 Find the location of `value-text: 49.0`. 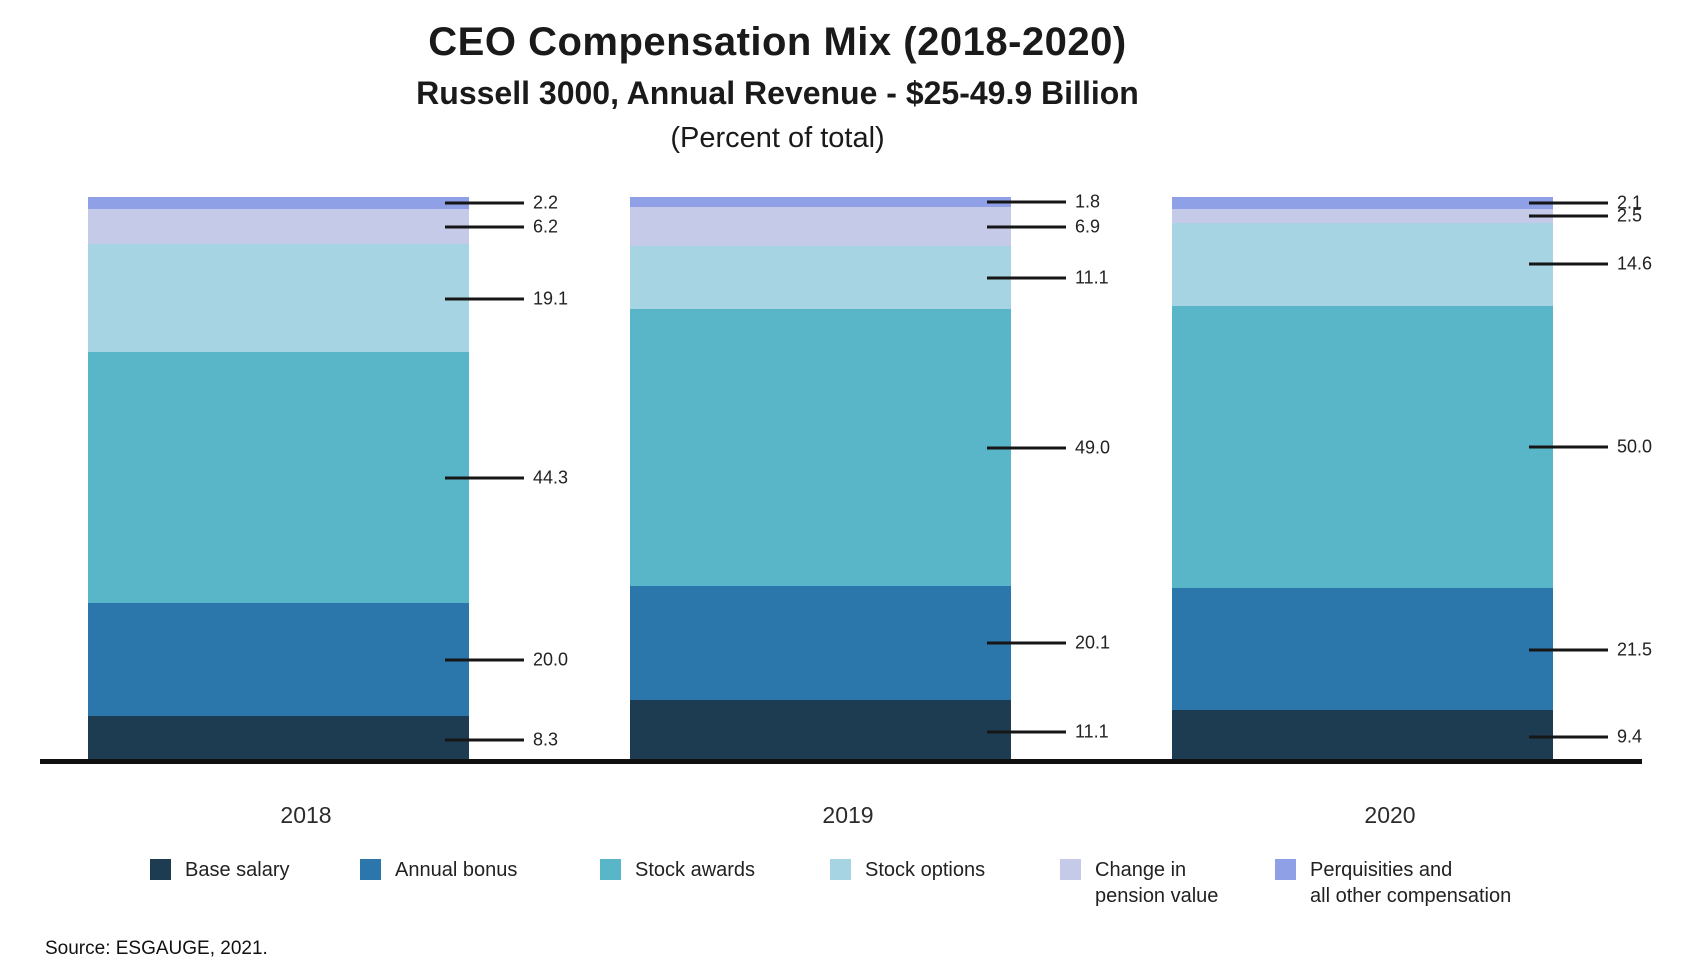

value-text: 49.0 is located at coordinates (1093, 447).